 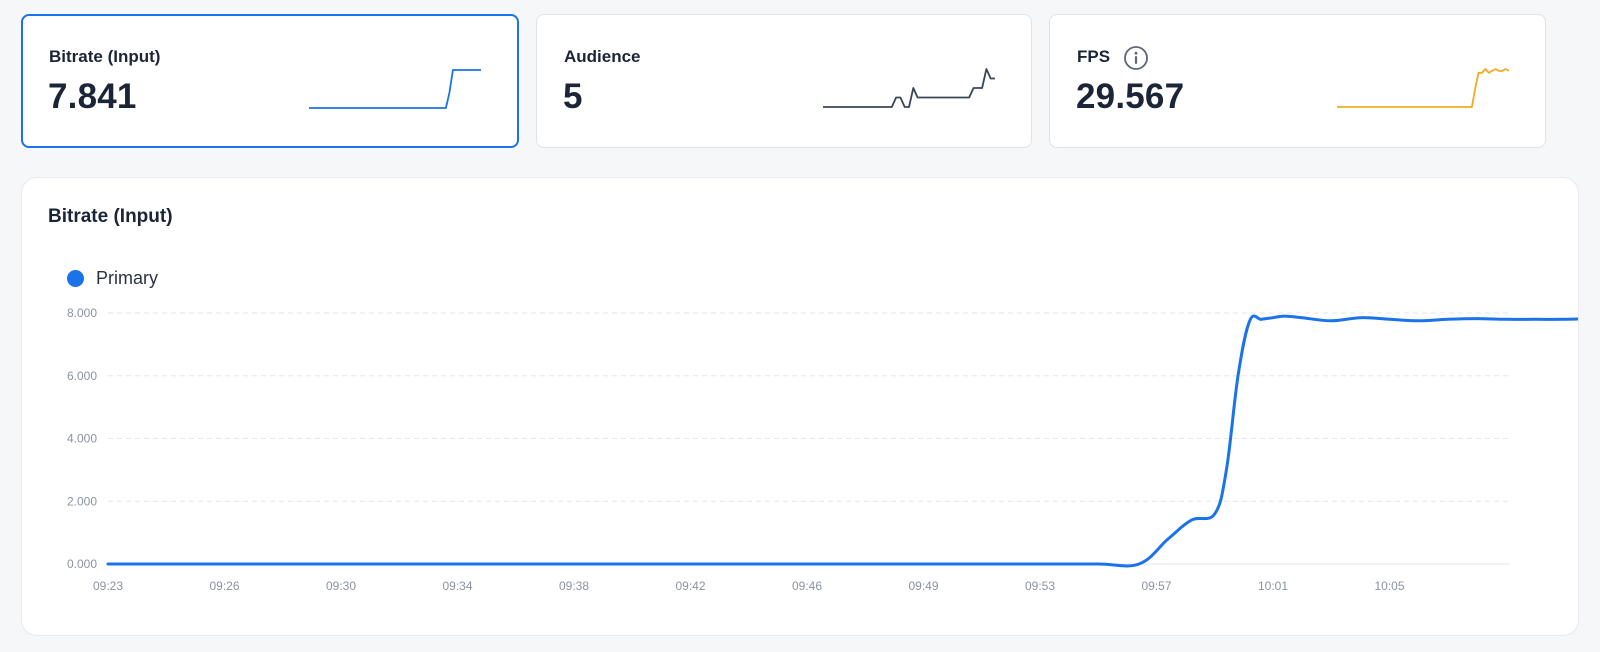 What do you see at coordinates (923, 586) in the screenshot?
I see `x-tick-label: 09:49` at bounding box center [923, 586].